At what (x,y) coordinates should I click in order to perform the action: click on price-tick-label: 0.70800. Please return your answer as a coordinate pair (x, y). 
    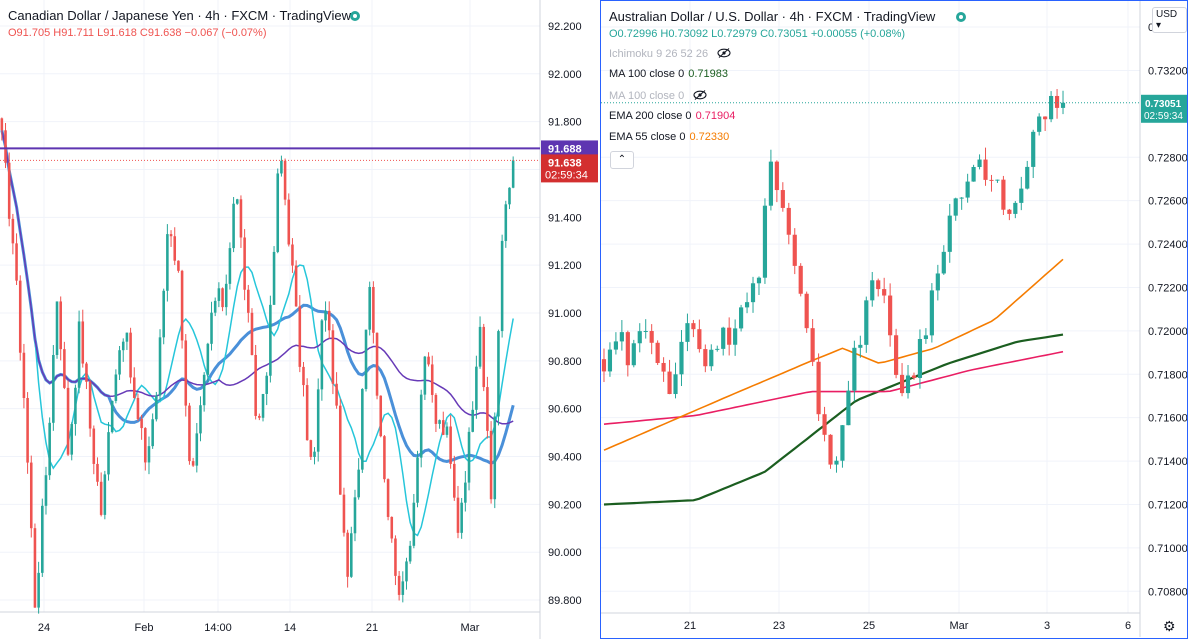
    Looking at the image, I should click on (1167, 592).